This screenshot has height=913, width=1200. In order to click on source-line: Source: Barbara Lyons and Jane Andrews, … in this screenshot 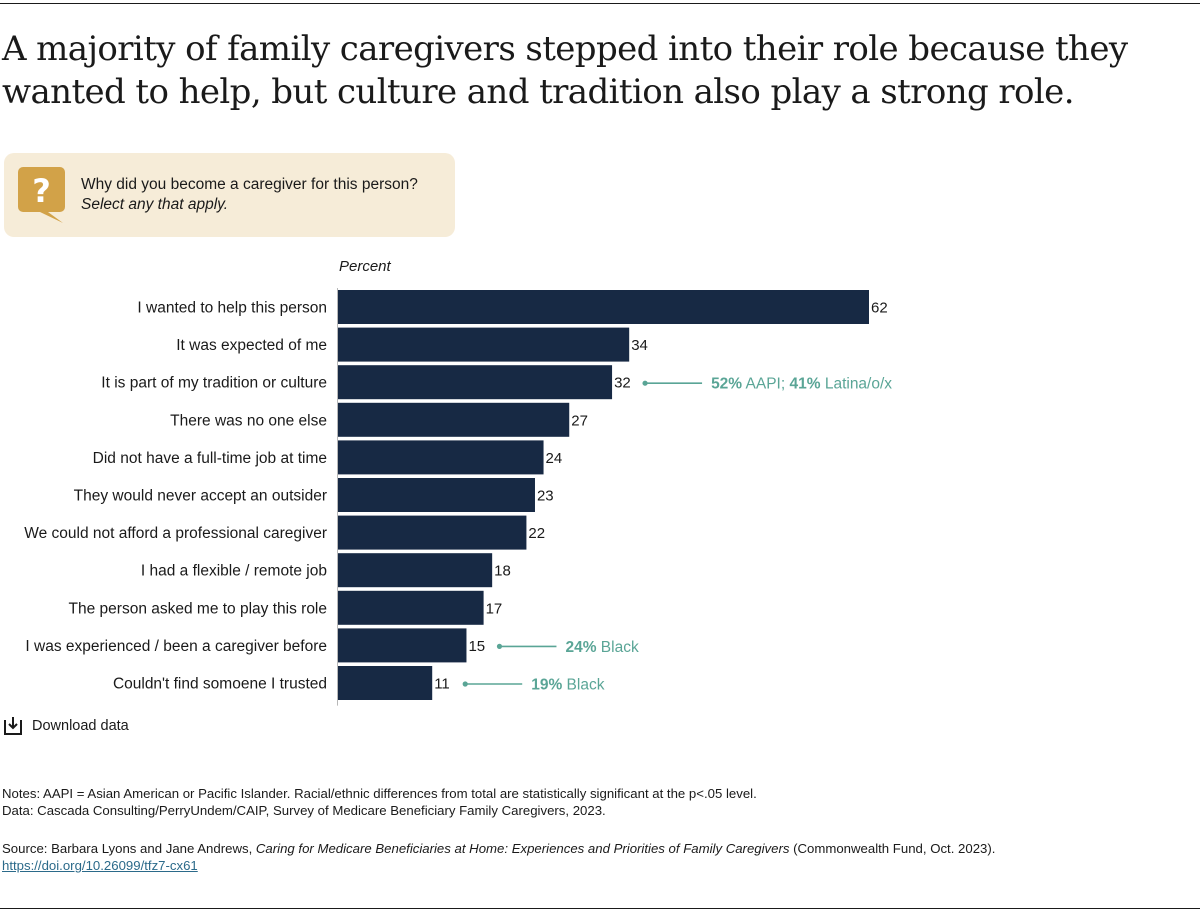, I will do `click(597, 848)`.